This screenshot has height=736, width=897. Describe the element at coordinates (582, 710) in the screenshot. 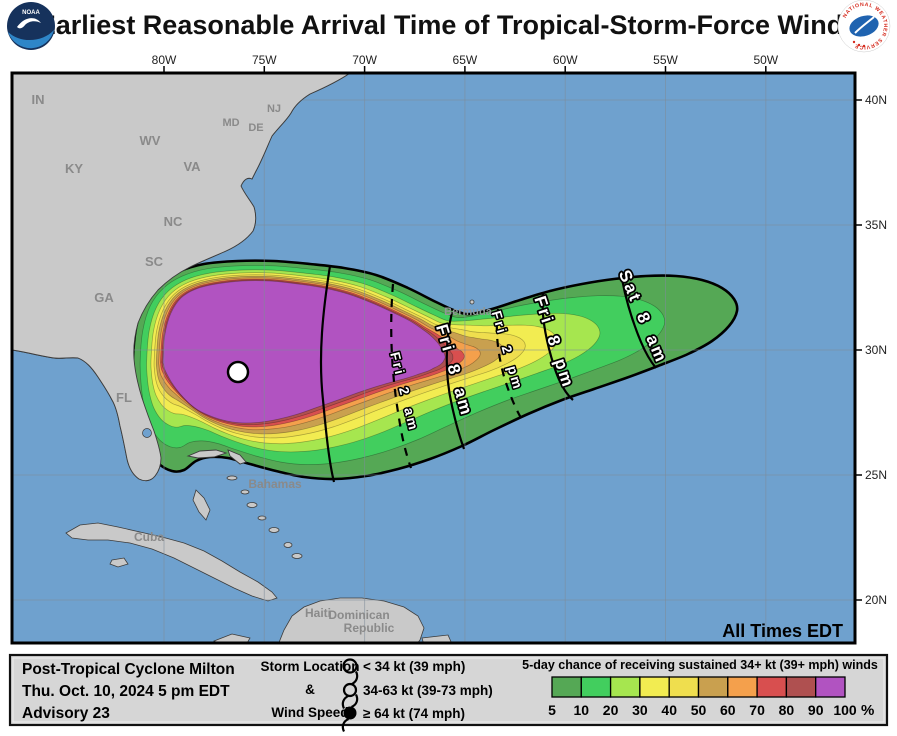

I see `colorbar-tick-label: 10` at that location.